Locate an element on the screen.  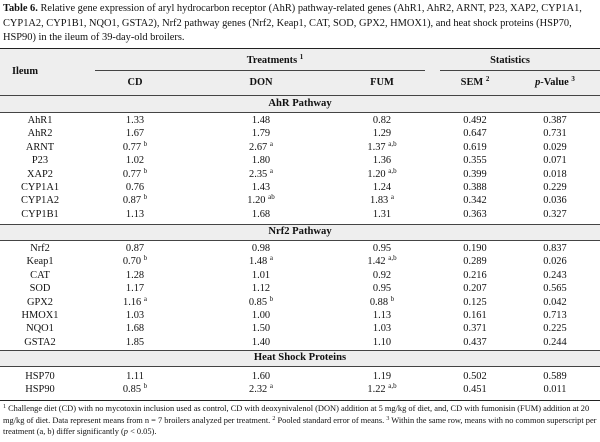
value-don: 1.12 is located at coordinates (261, 289).